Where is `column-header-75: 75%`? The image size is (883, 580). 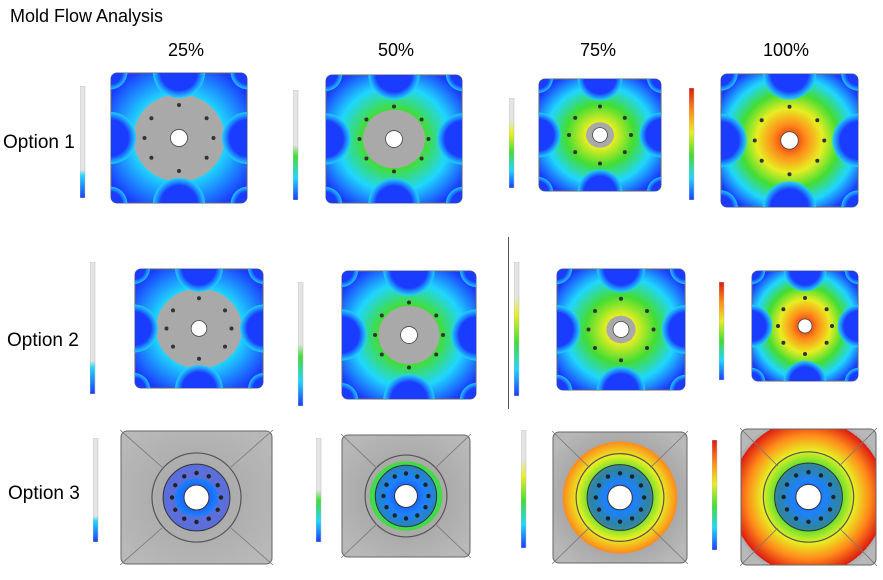 column-header-75: 75% is located at coordinates (598, 50).